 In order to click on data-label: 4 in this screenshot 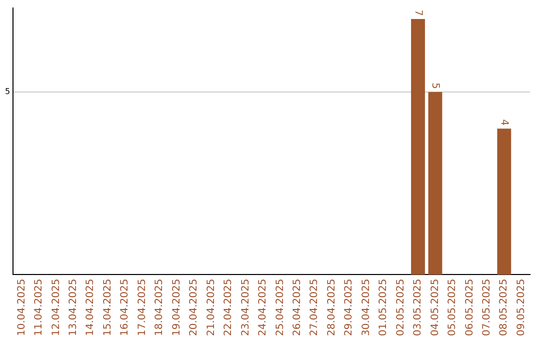, I will do `click(504, 122)`.